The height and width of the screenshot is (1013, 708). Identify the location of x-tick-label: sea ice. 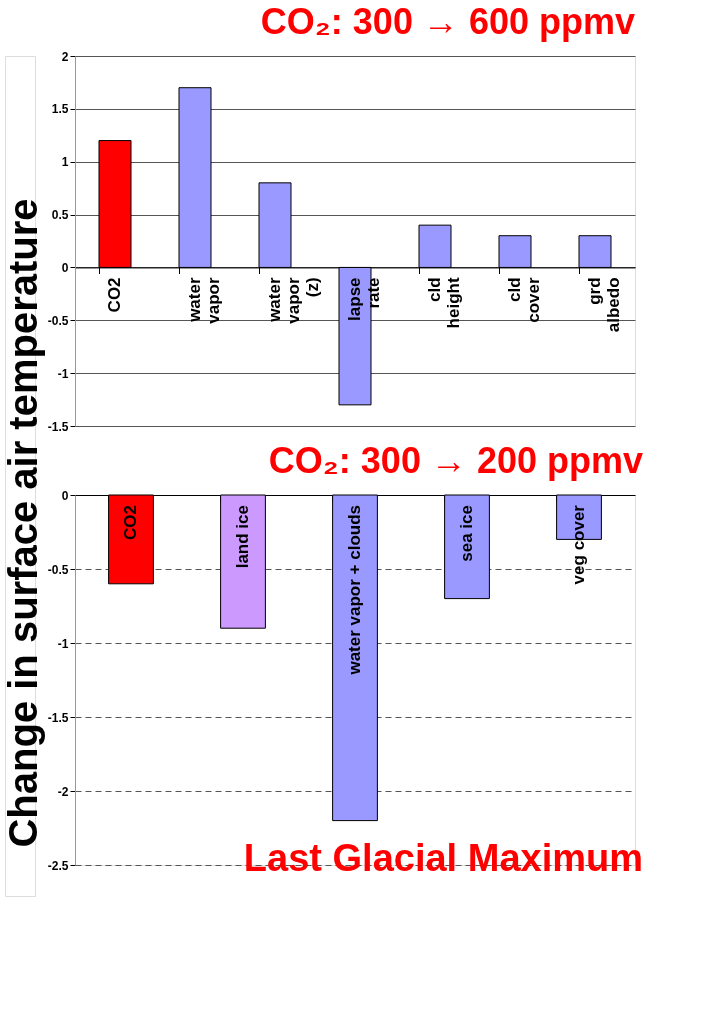
(466, 533).